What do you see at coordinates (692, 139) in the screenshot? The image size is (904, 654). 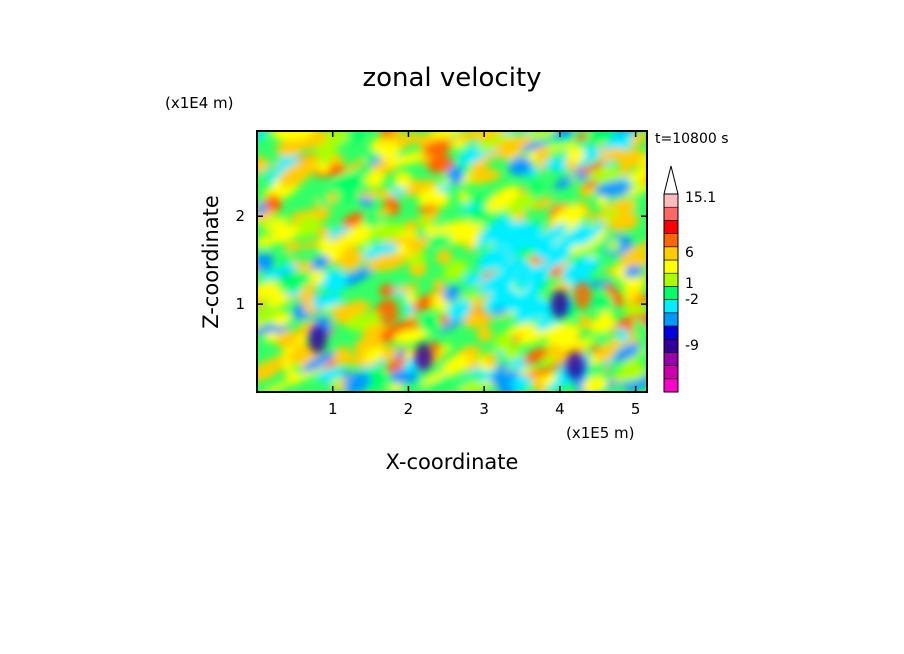 I see `time-label: t=10800 s` at bounding box center [692, 139].